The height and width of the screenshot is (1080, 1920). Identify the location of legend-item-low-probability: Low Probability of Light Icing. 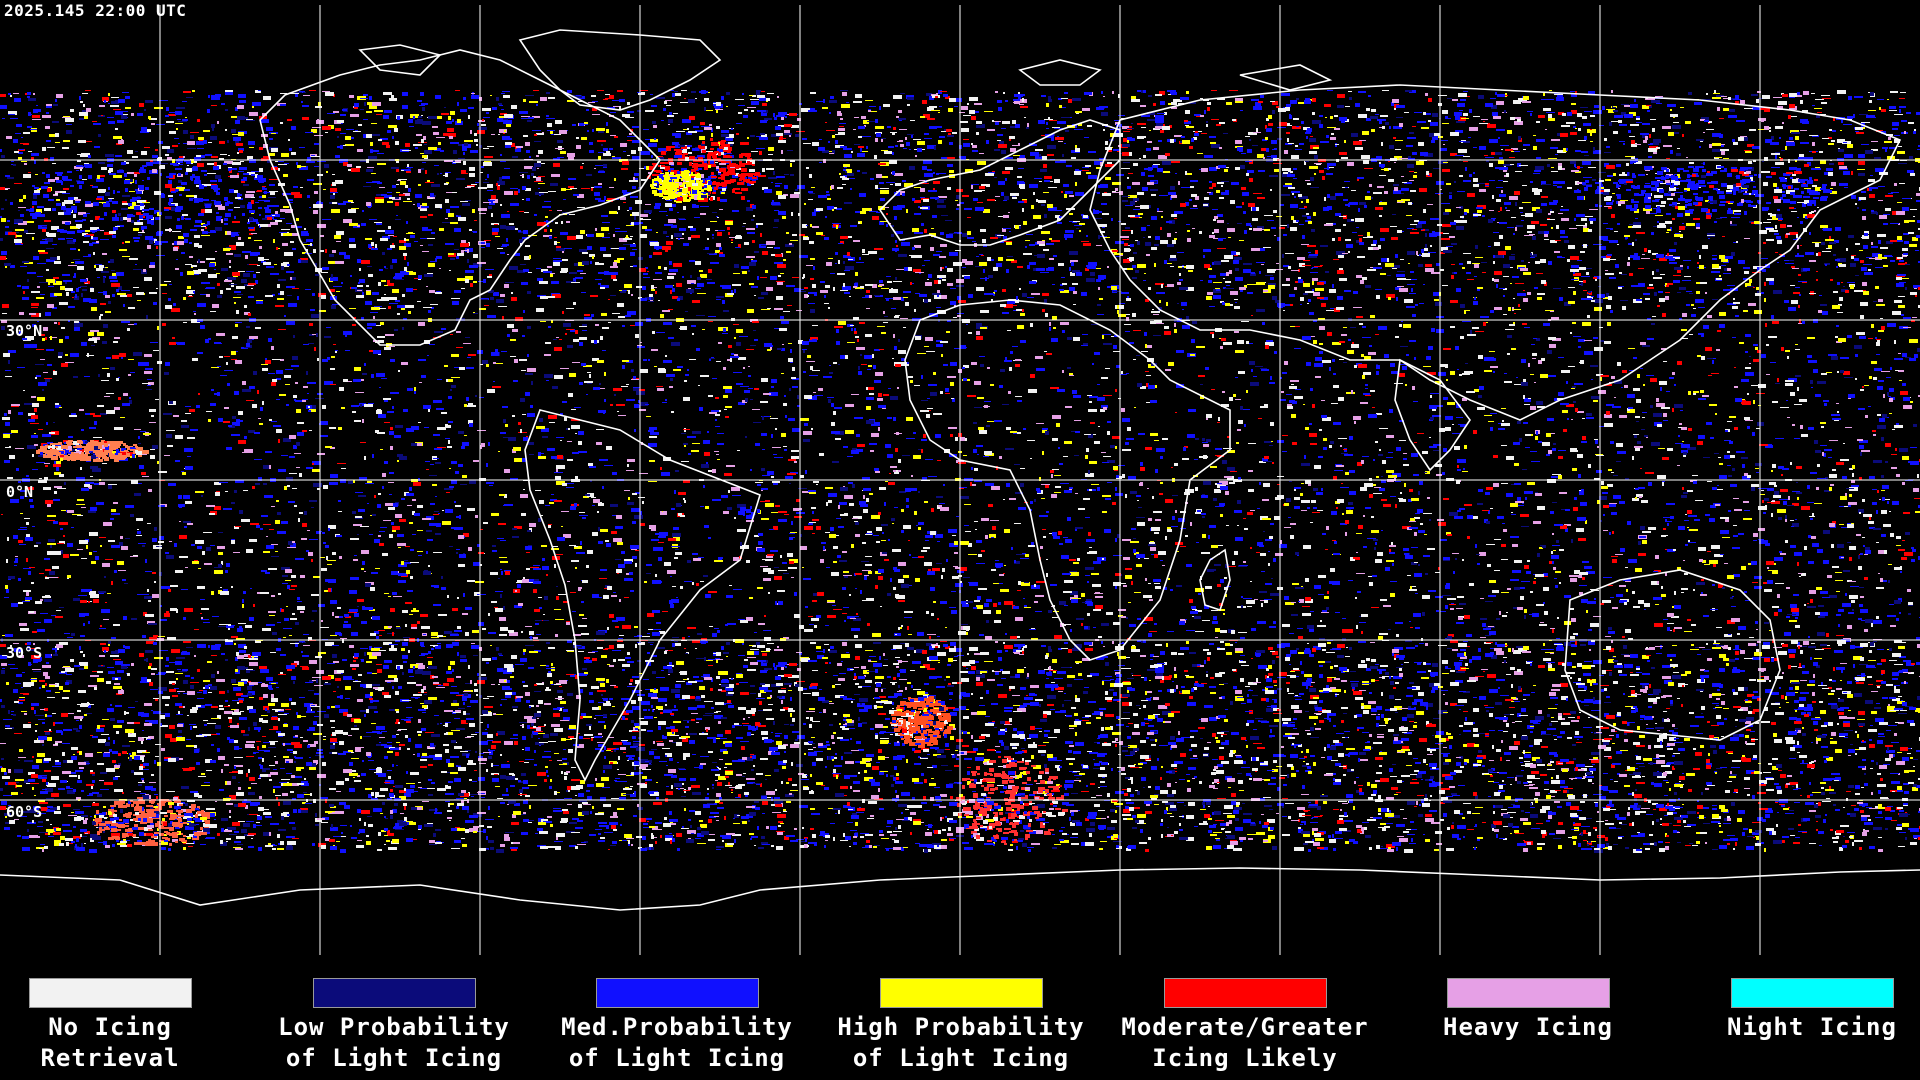
(394, 1026).